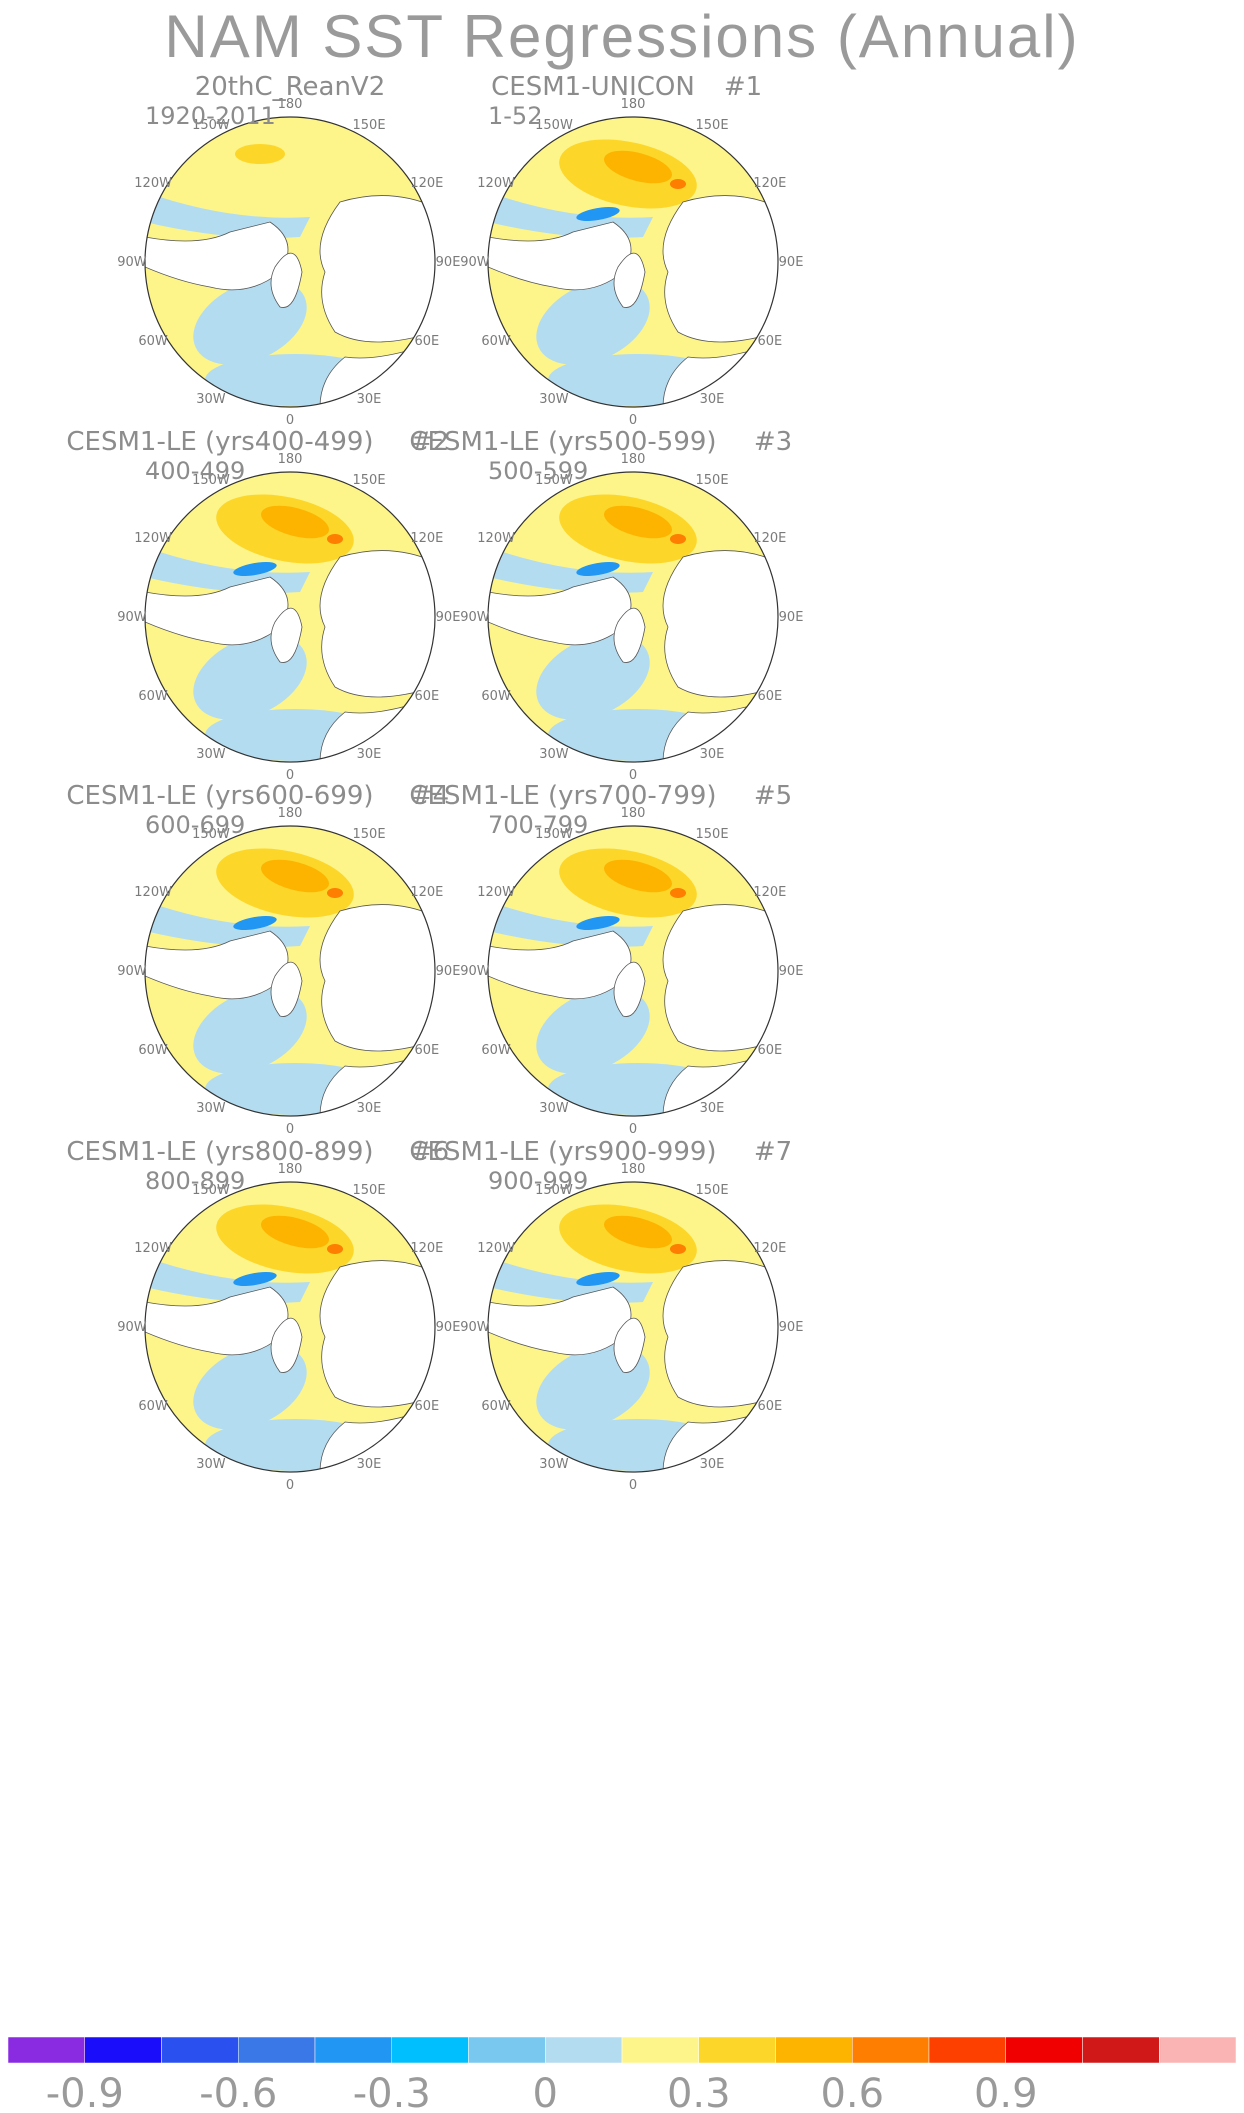 The height and width of the screenshot is (2113, 1244). Describe the element at coordinates (85, 2092) in the screenshot. I see `colorbar-tick-label: -0.9` at that location.